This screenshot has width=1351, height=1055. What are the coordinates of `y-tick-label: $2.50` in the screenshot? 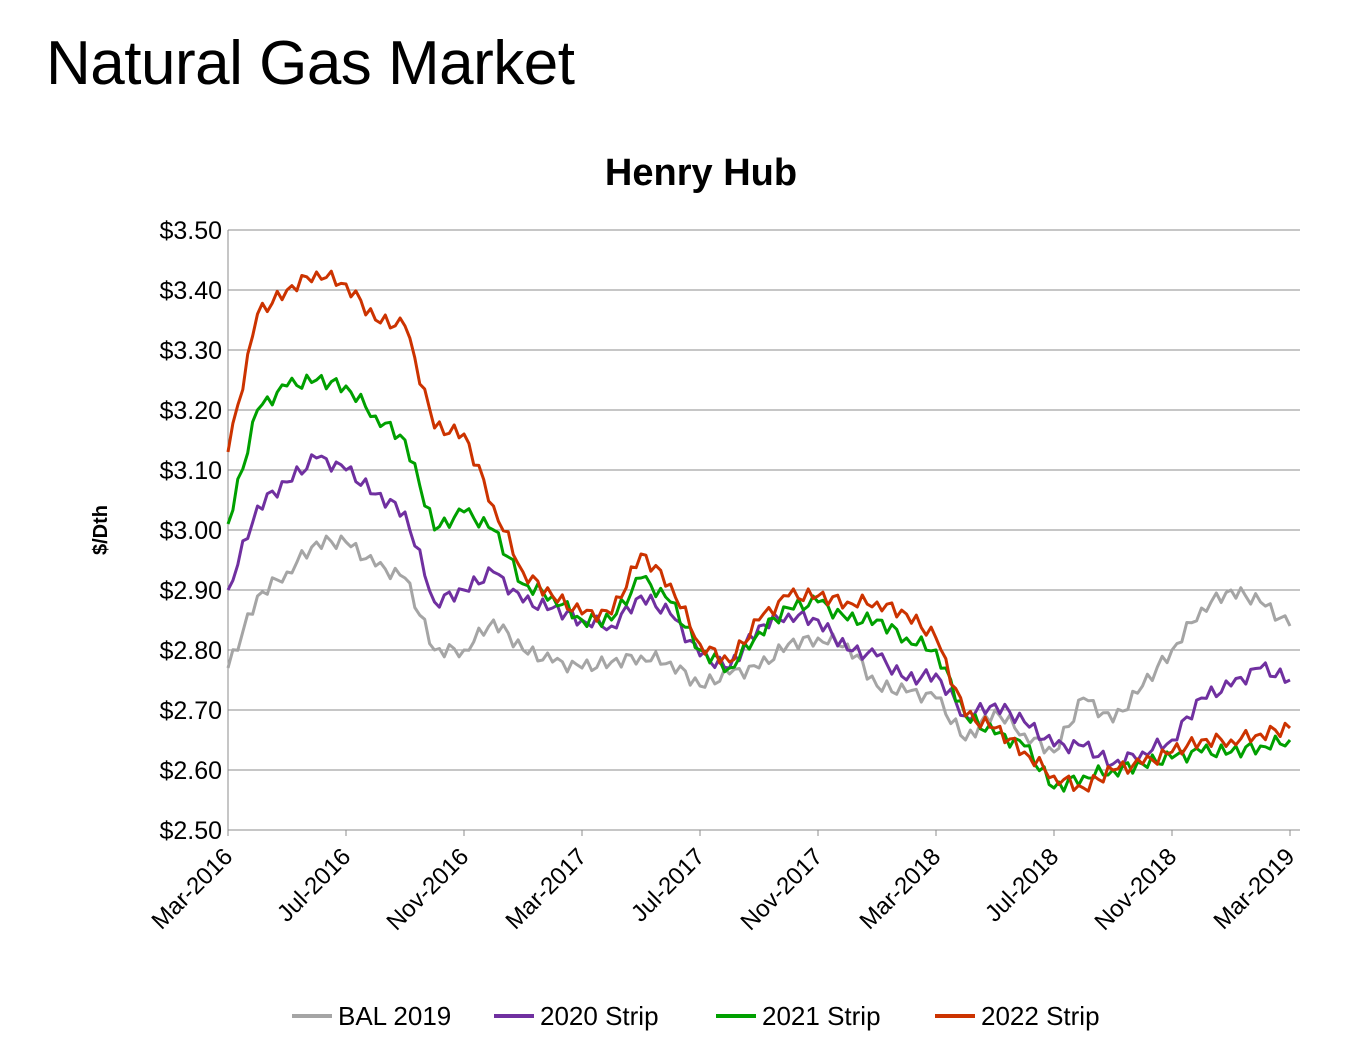 It's located at (190, 831).